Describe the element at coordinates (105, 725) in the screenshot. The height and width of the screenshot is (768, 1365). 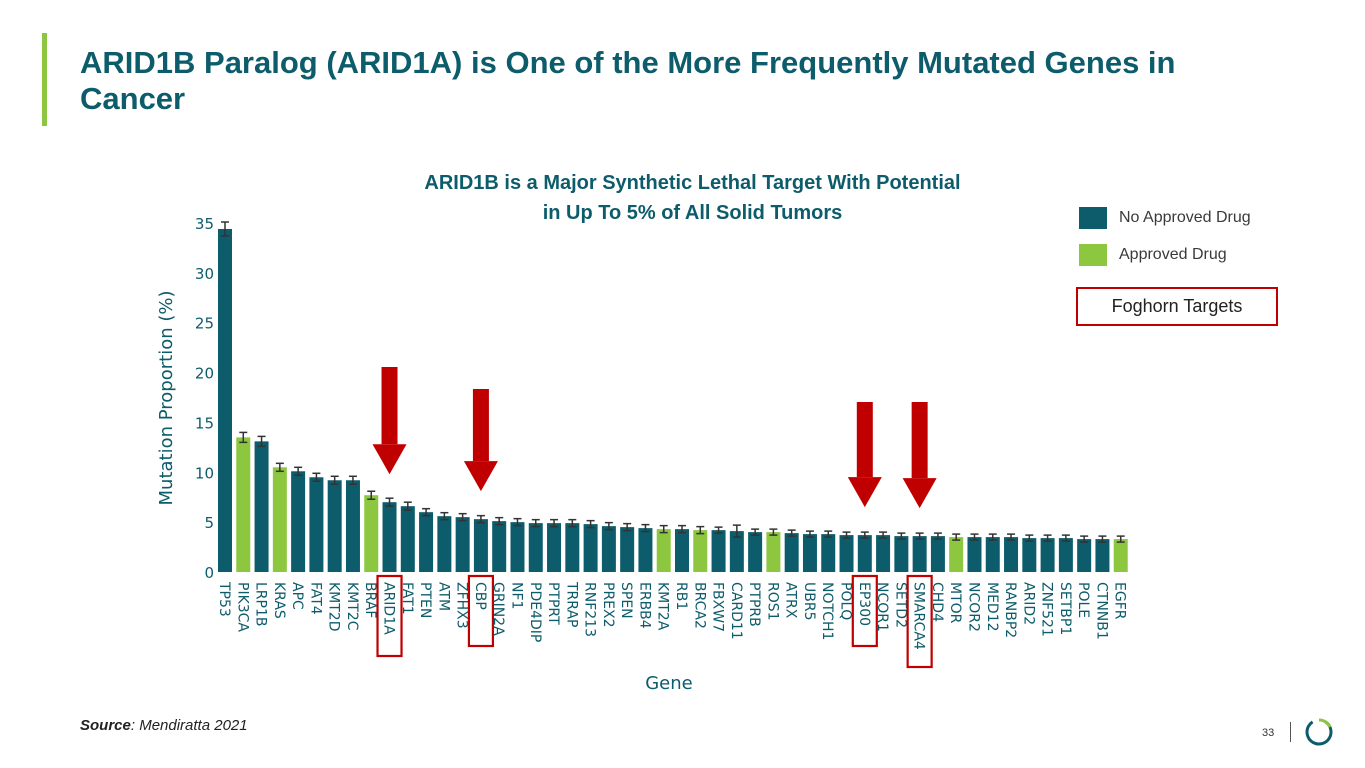
I see `source-label: Source` at that location.